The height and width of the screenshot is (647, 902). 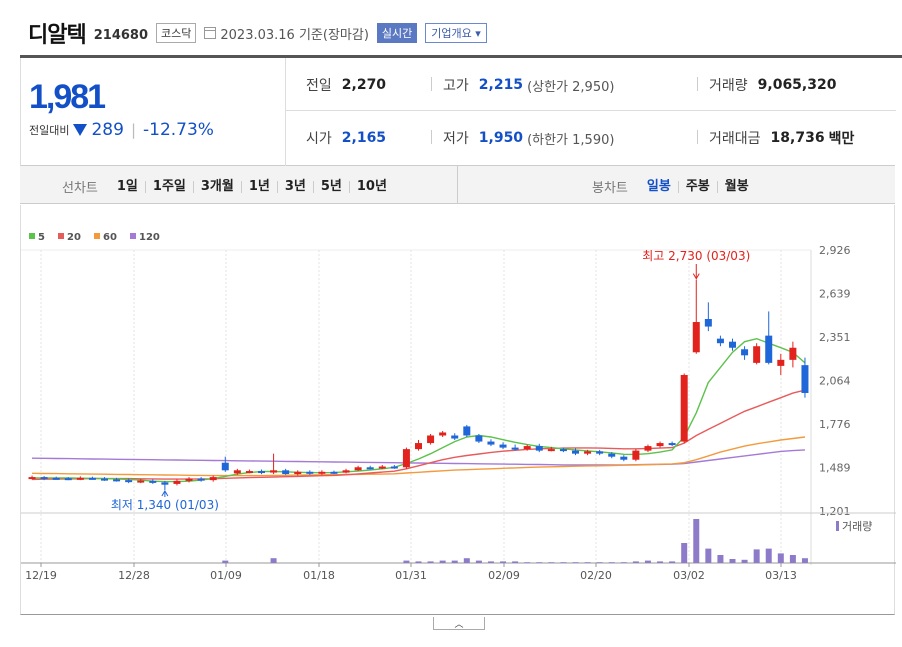 What do you see at coordinates (696, 256) in the screenshot?
I see `high-annotation: 최고 2,730 (03/03)` at bounding box center [696, 256].